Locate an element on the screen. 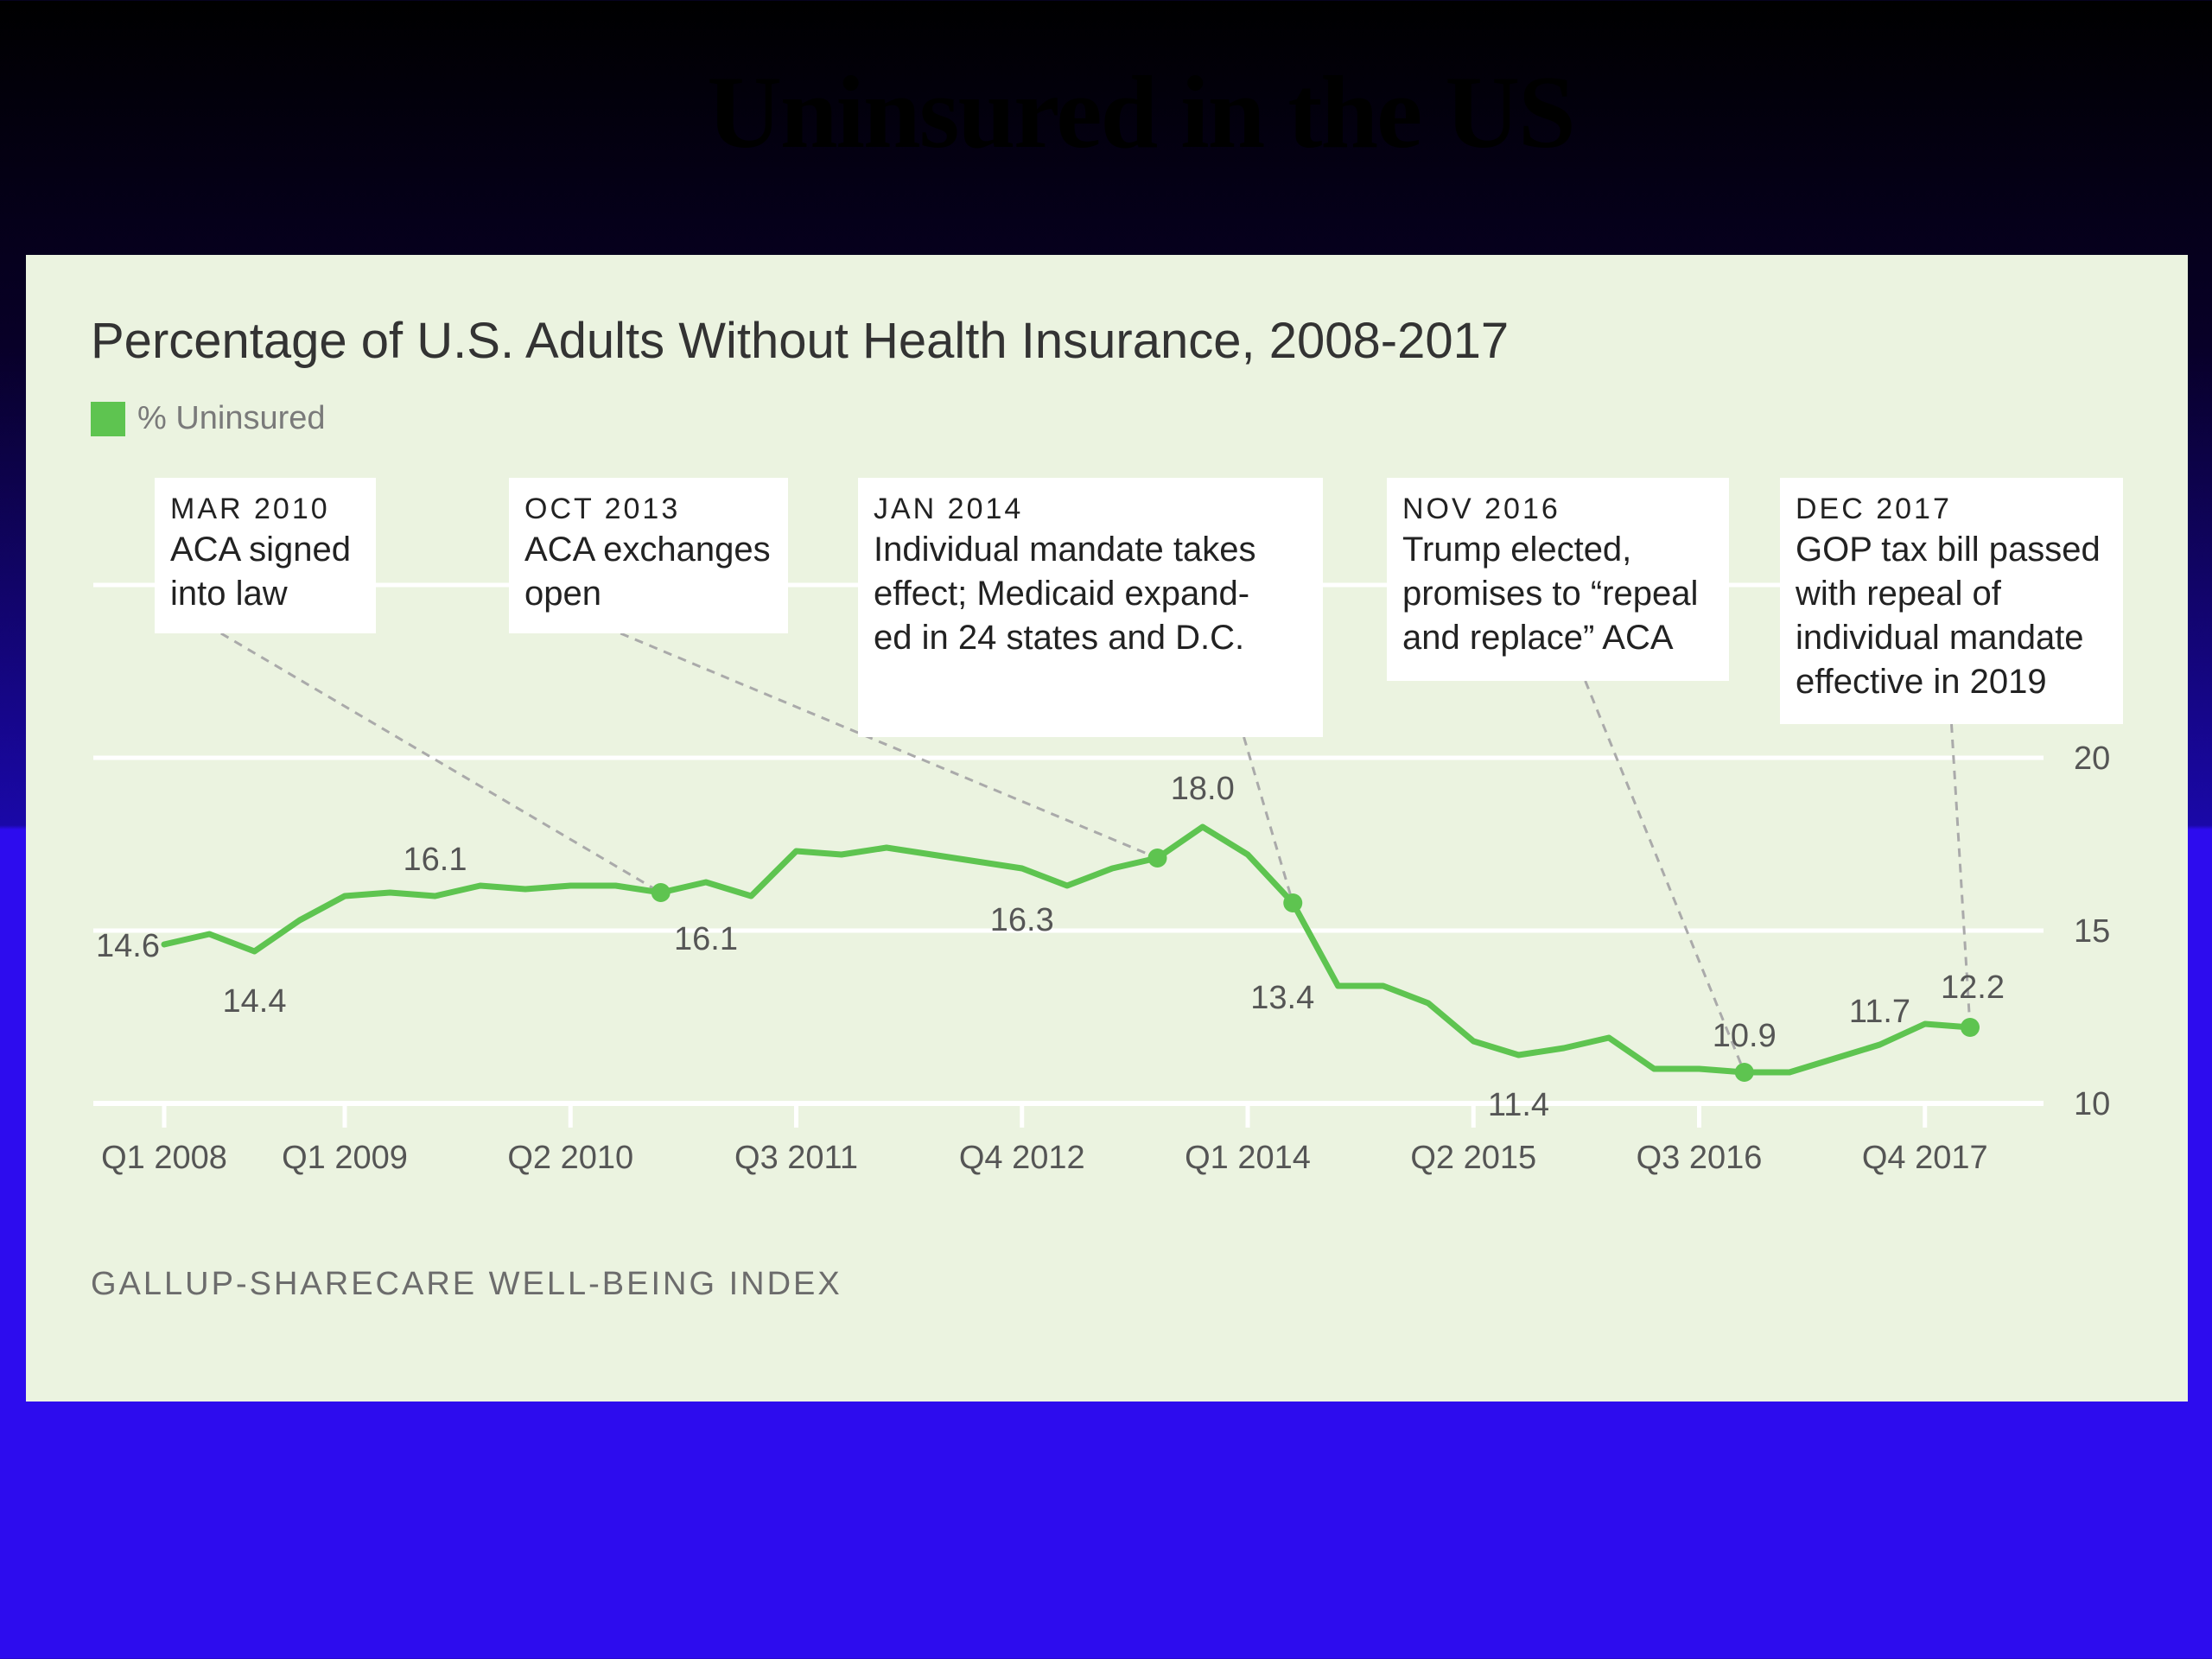 This screenshot has height=1659, width=2212. annotation-exchanges-open: OCT 2013 ACA exchanges open is located at coordinates (648, 555).